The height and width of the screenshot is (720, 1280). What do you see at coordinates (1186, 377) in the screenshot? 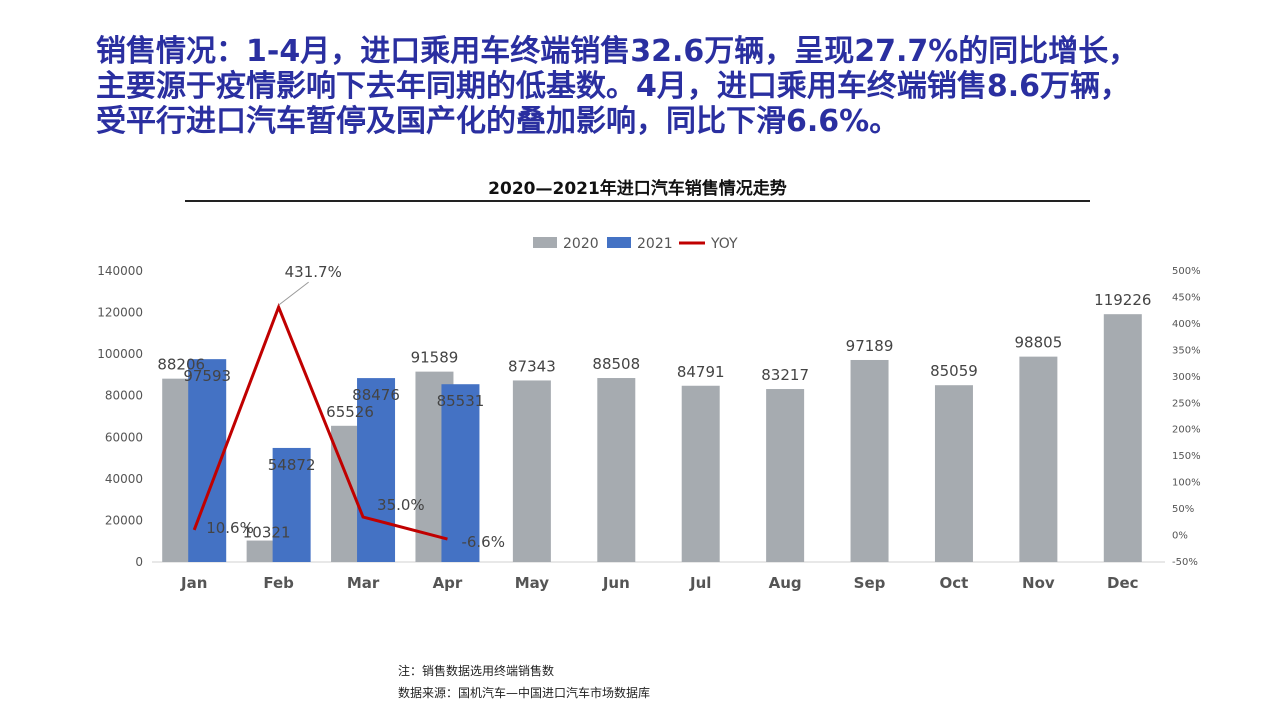
I see `y-right-tick-label: 300%` at bounding box center [1186, 377].